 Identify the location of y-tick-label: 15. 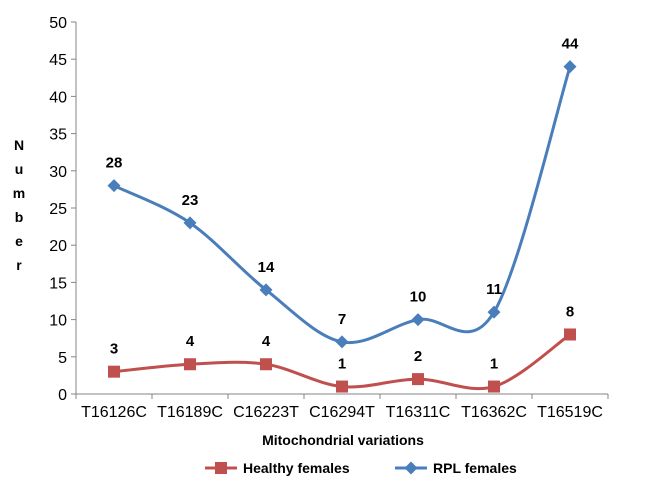
(58, 283).